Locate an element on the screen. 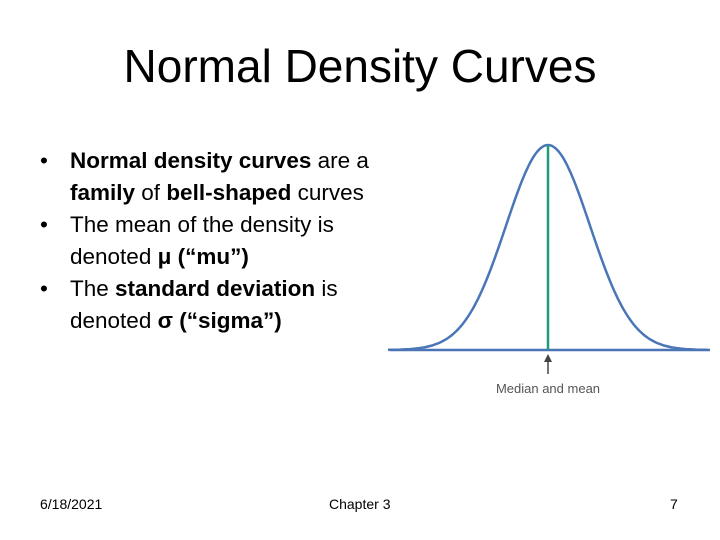  bullet-text-run: of is located at coordinates (151, 192).